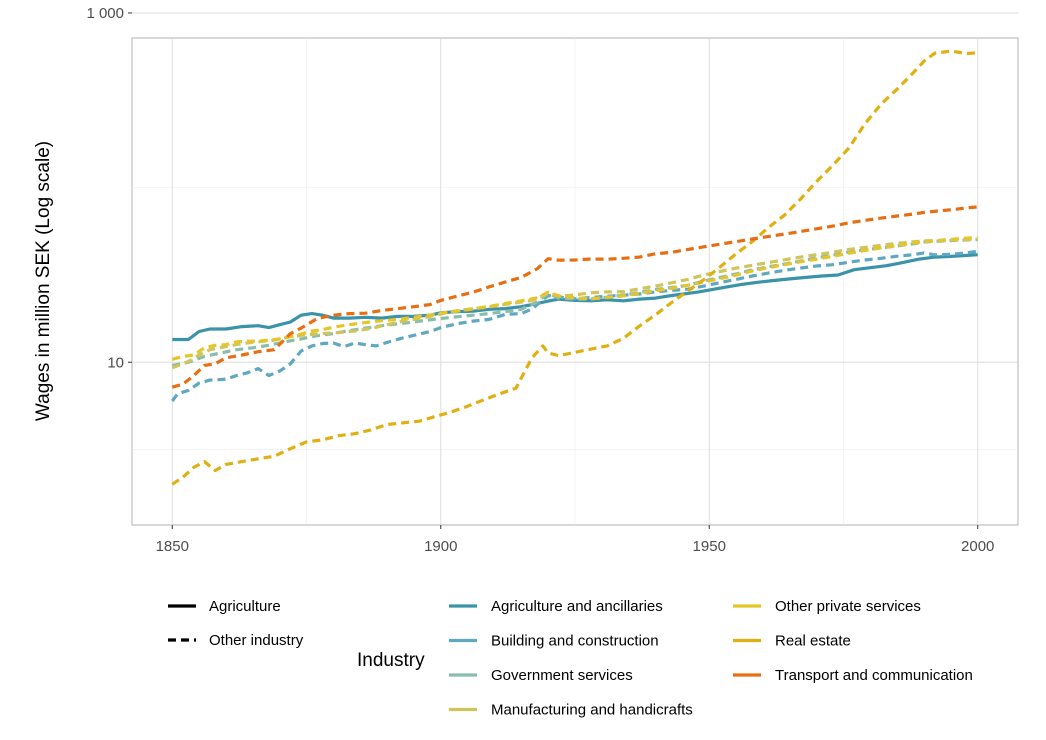 The width and height of the screenshot is (1046, 740). I want to click on color-legend-label: Transport and communication, so click(874, 675).